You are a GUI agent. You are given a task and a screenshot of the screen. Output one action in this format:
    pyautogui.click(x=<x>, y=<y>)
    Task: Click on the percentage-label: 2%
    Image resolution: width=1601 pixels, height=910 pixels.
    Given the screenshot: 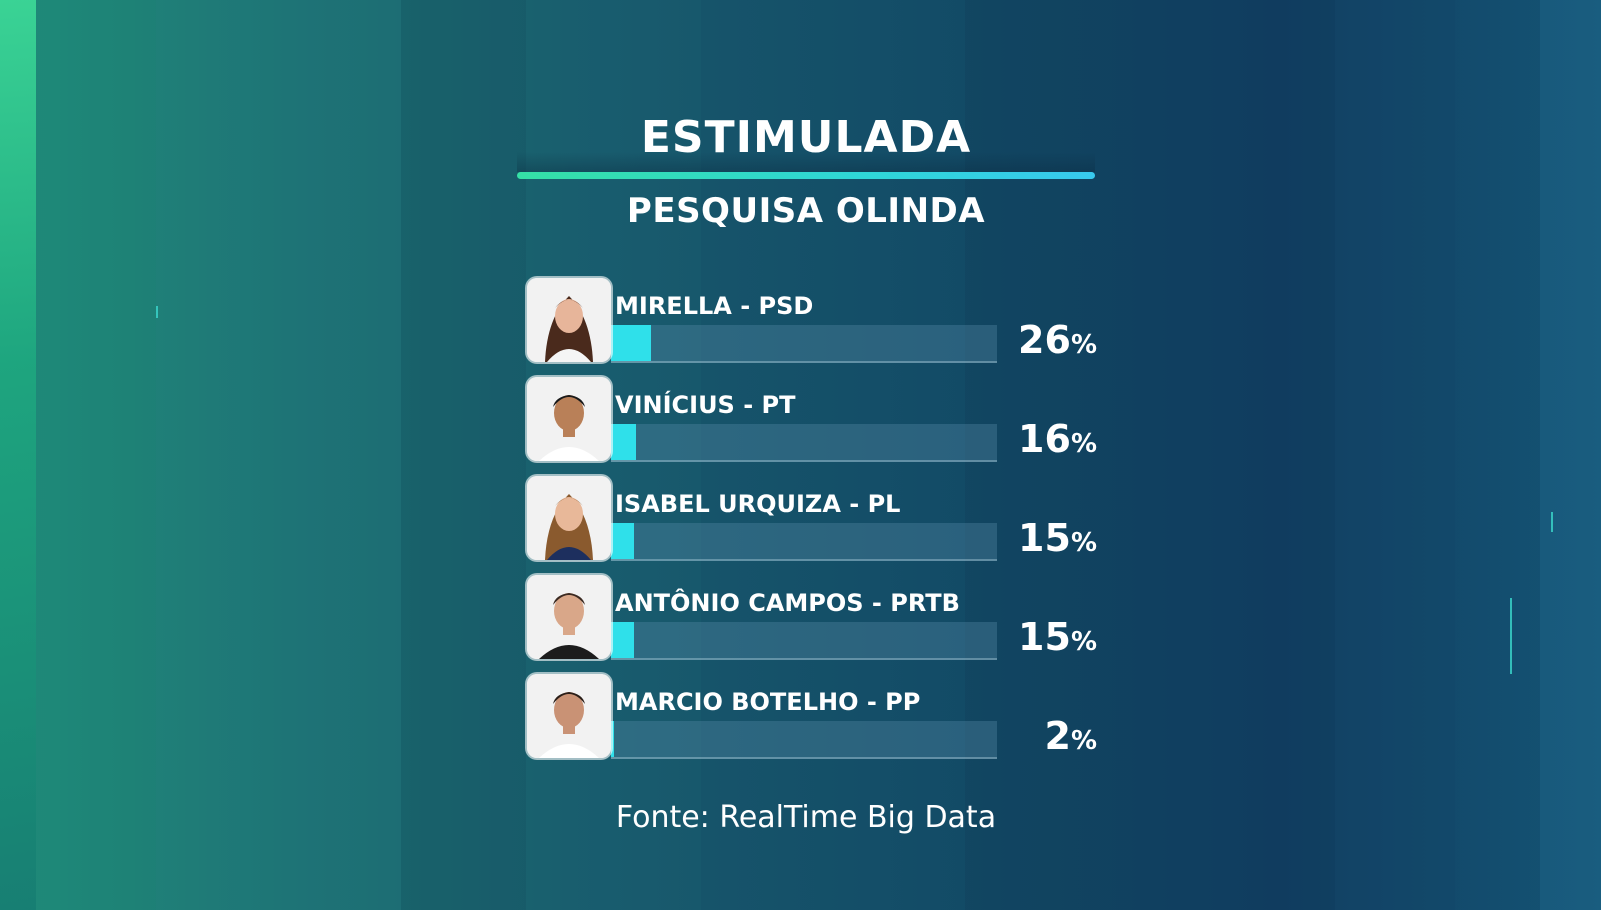 What is the action you would take?
    pyautogui.click(x=1070, y=736)
    